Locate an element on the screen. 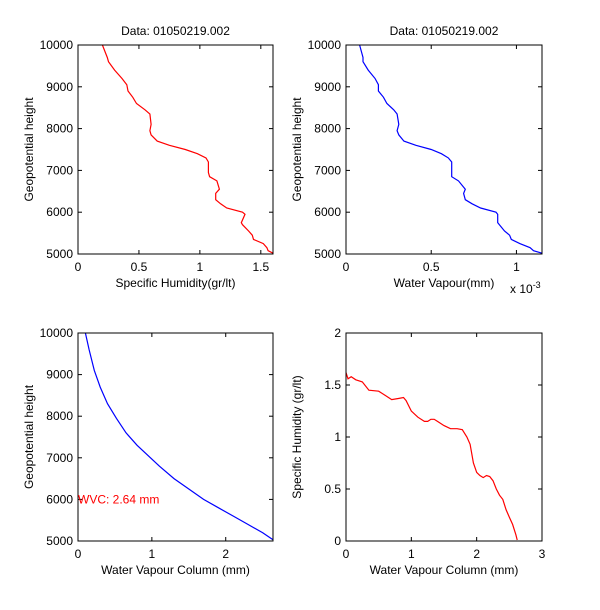 This screenshot has width=600, height=610. x-tick-label: 1.5 is located at coordinates (260, 267).